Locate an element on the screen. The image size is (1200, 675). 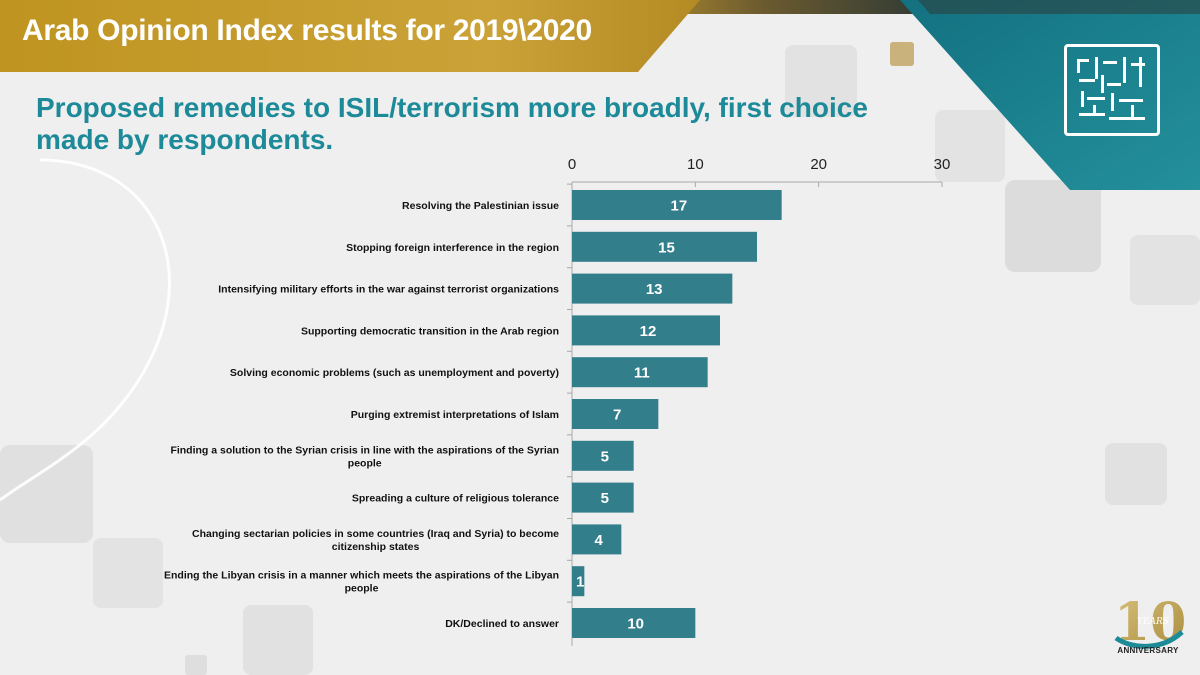
x-tick-label: 10 is located at coordinates (695, 164).